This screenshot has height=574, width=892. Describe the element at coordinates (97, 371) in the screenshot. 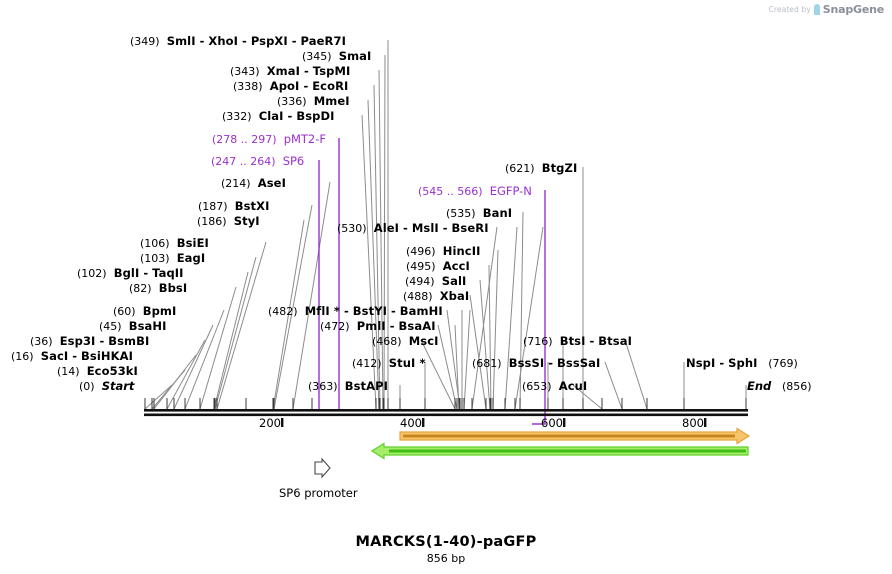

I see `annotation-label-eco53ki: (14) Eco53kI` at that location.